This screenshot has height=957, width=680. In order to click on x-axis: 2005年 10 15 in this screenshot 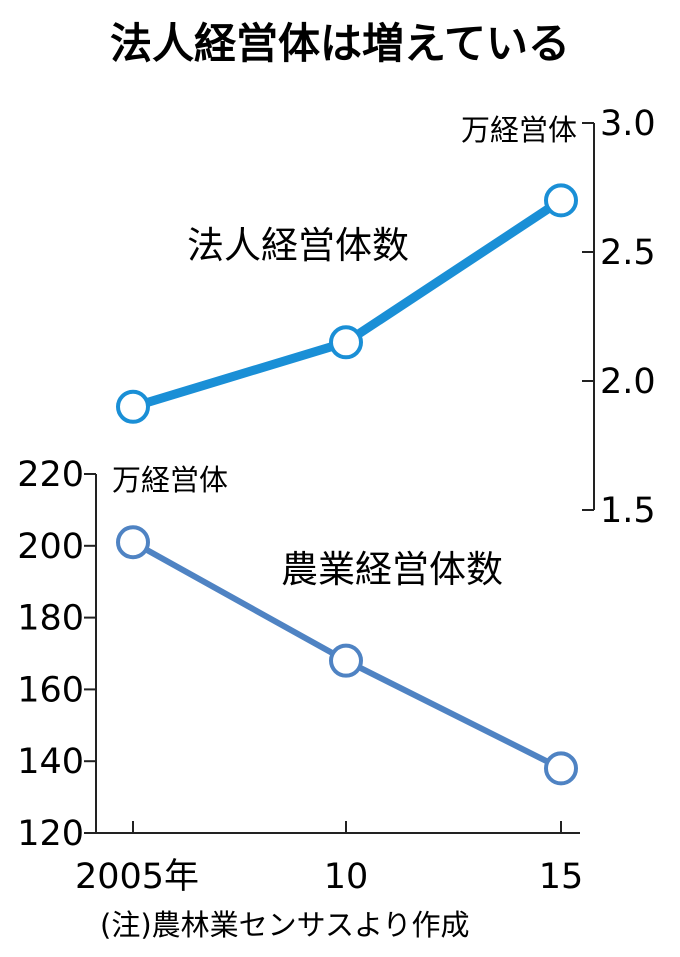, I will do `click(329, 859)`.